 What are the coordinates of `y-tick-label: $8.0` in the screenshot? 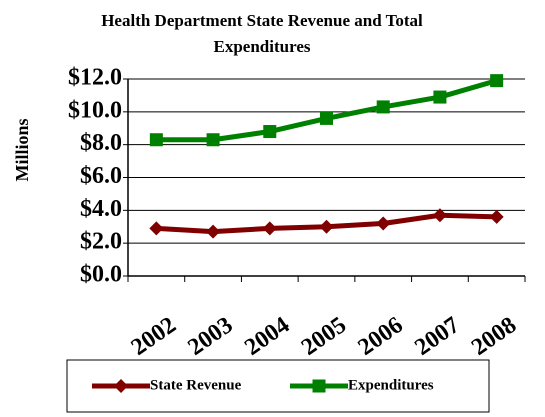 It's located at (101, 143).